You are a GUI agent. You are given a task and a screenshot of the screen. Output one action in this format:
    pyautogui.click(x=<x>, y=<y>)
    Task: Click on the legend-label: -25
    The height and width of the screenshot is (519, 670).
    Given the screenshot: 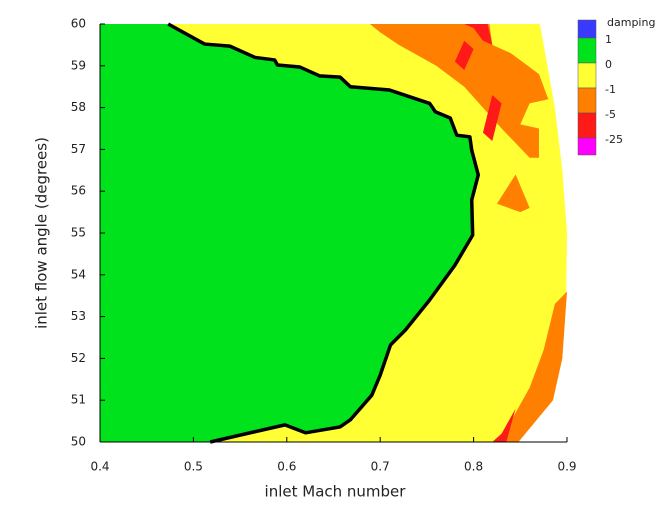 What is the action you would take?
    pyautogui.click(x=614, y=139)
    